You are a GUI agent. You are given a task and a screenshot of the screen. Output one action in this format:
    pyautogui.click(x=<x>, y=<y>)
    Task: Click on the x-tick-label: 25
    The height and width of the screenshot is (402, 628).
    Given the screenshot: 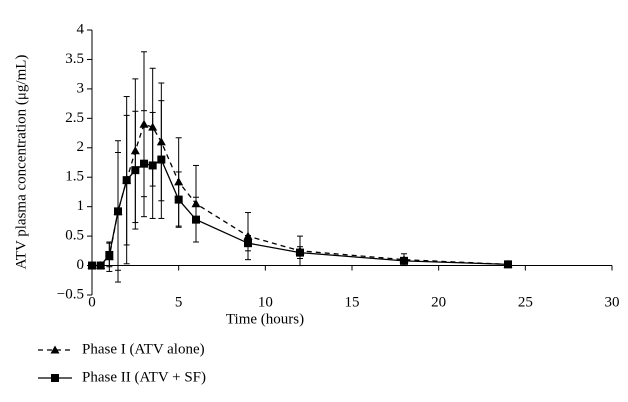 What is the action you would take?
    pyautogui.click(x=525, y=302)
    